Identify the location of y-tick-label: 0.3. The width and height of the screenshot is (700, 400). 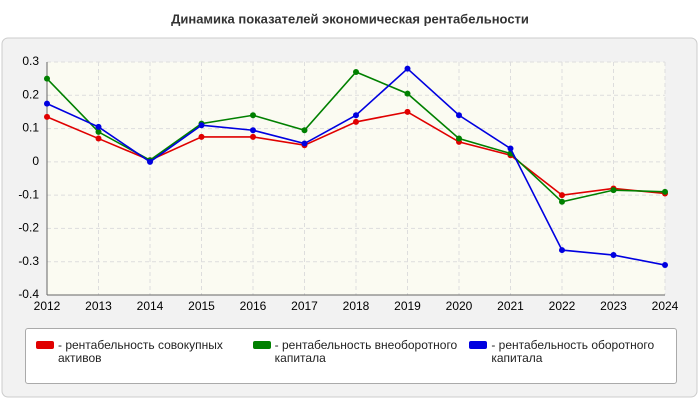
(30, 61).